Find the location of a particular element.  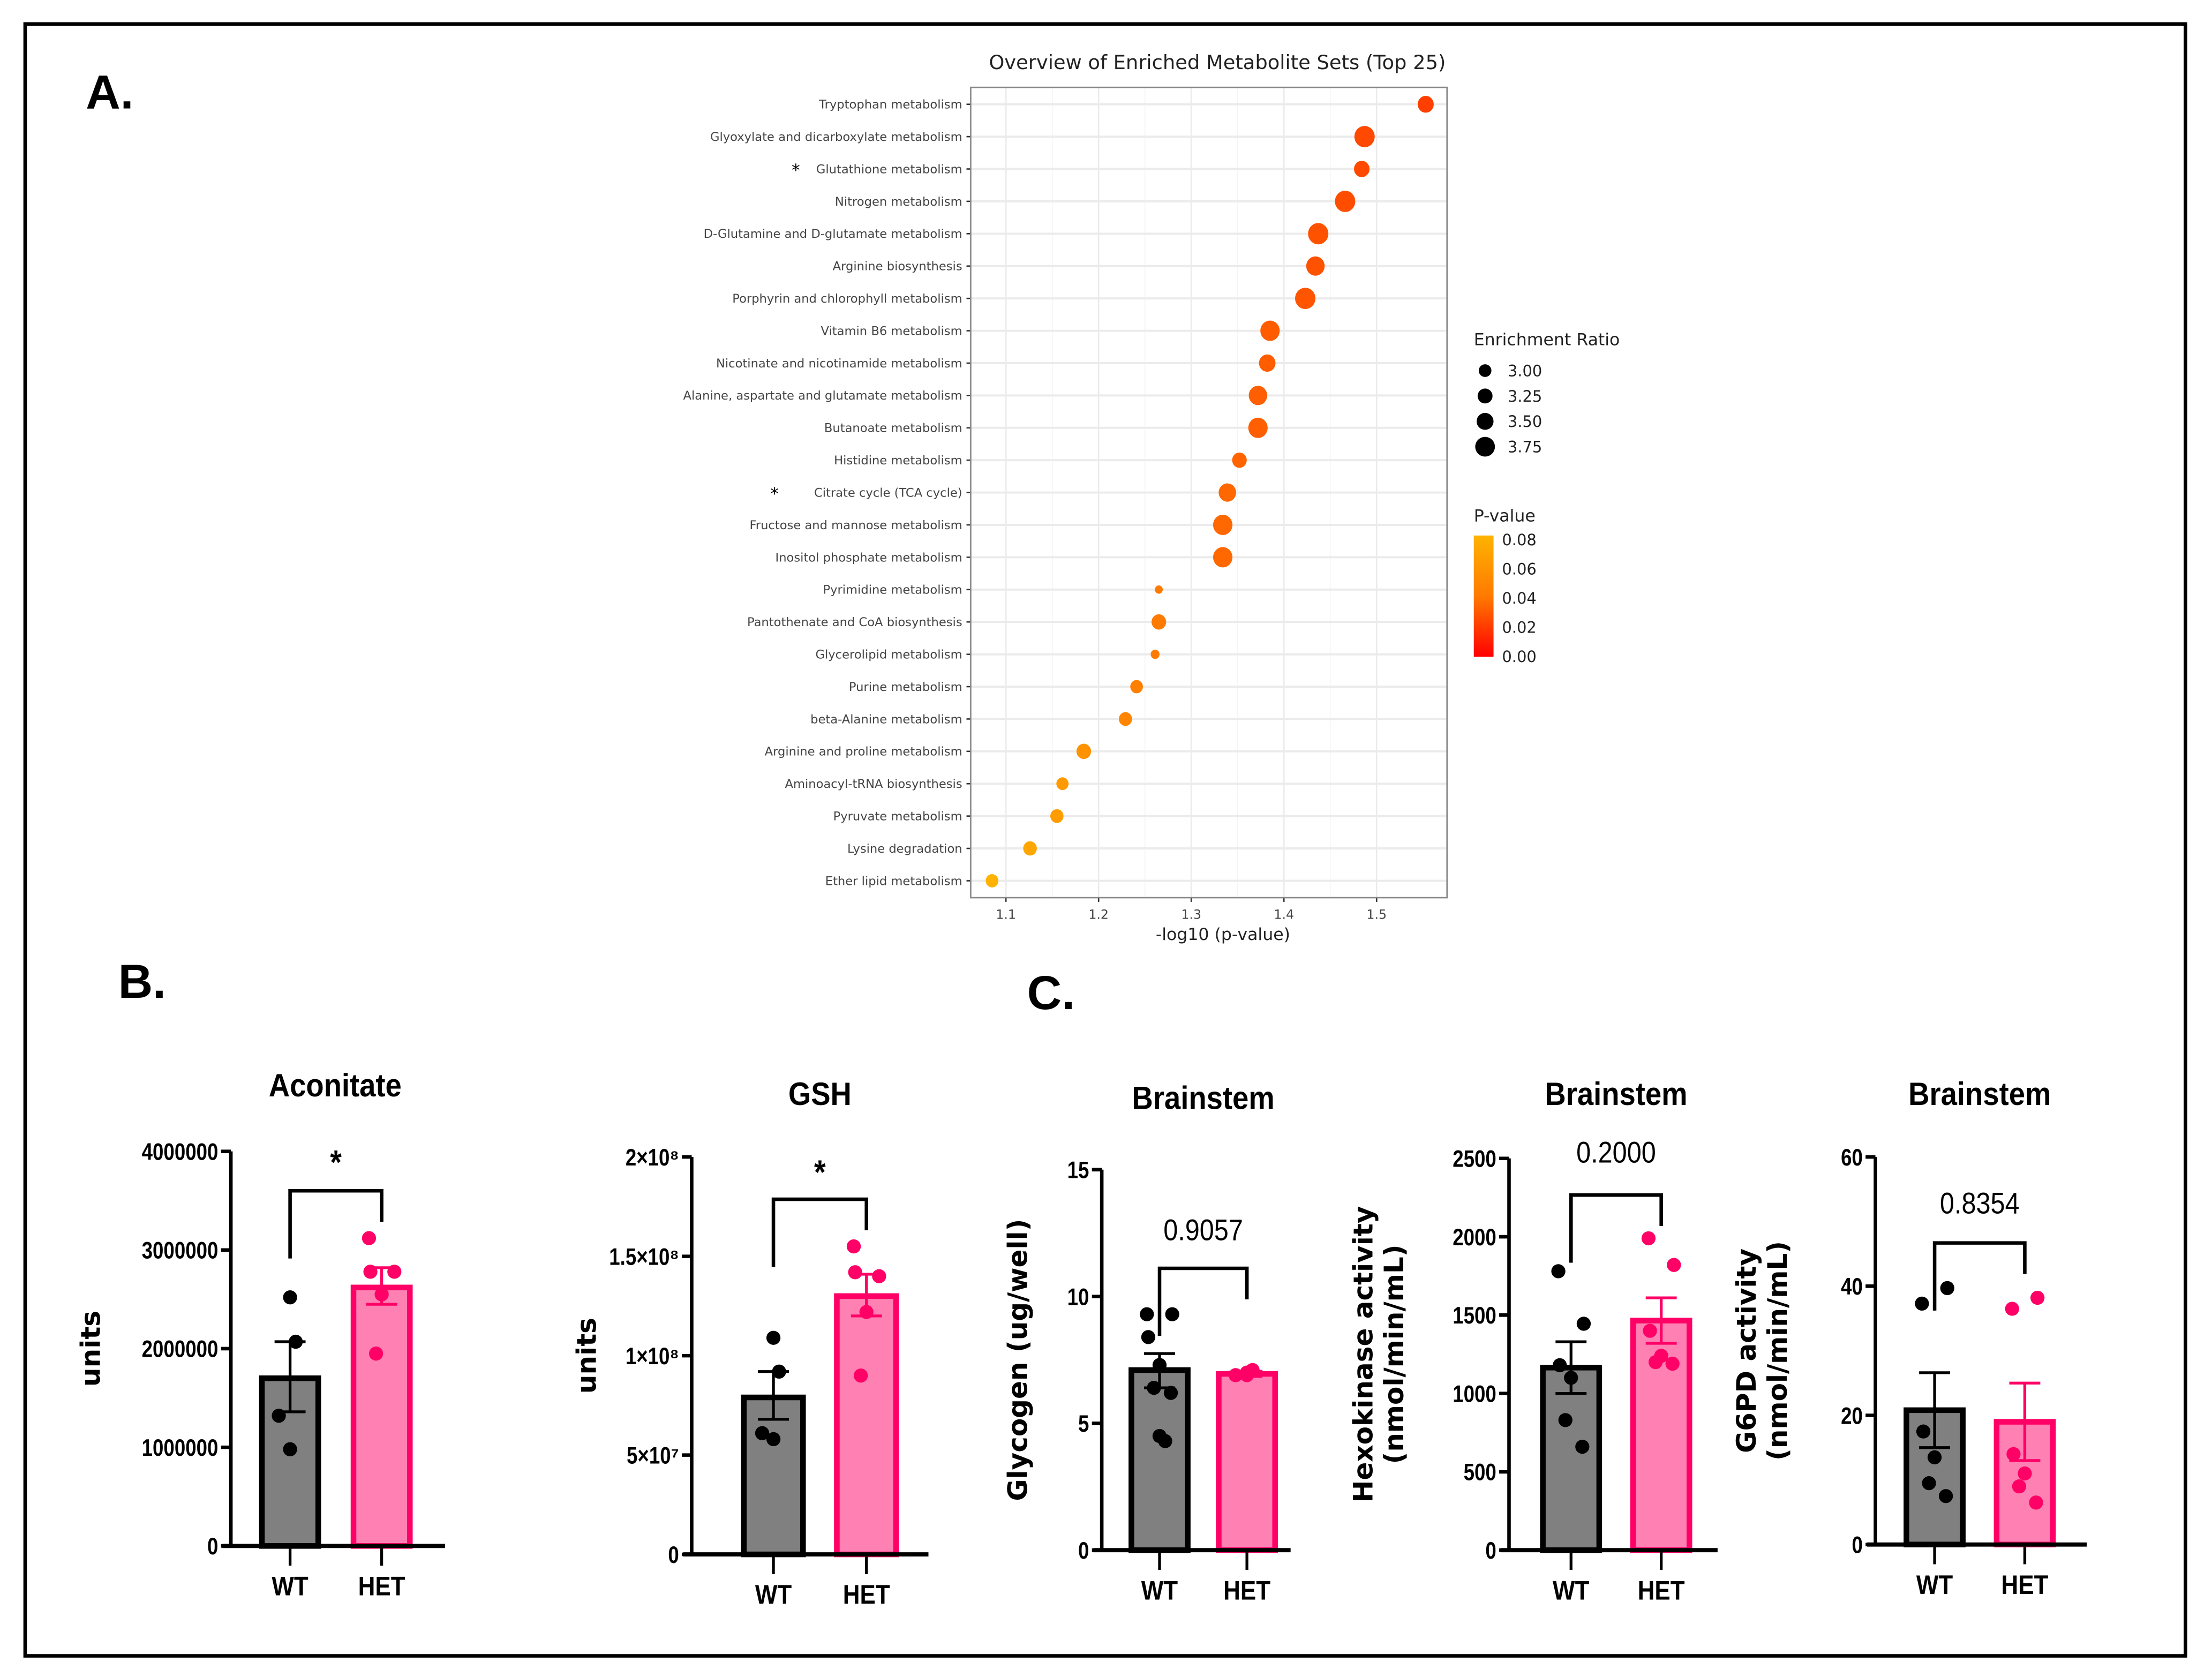

y-tick-label: 5 is located at coordinates (1083, 1424).